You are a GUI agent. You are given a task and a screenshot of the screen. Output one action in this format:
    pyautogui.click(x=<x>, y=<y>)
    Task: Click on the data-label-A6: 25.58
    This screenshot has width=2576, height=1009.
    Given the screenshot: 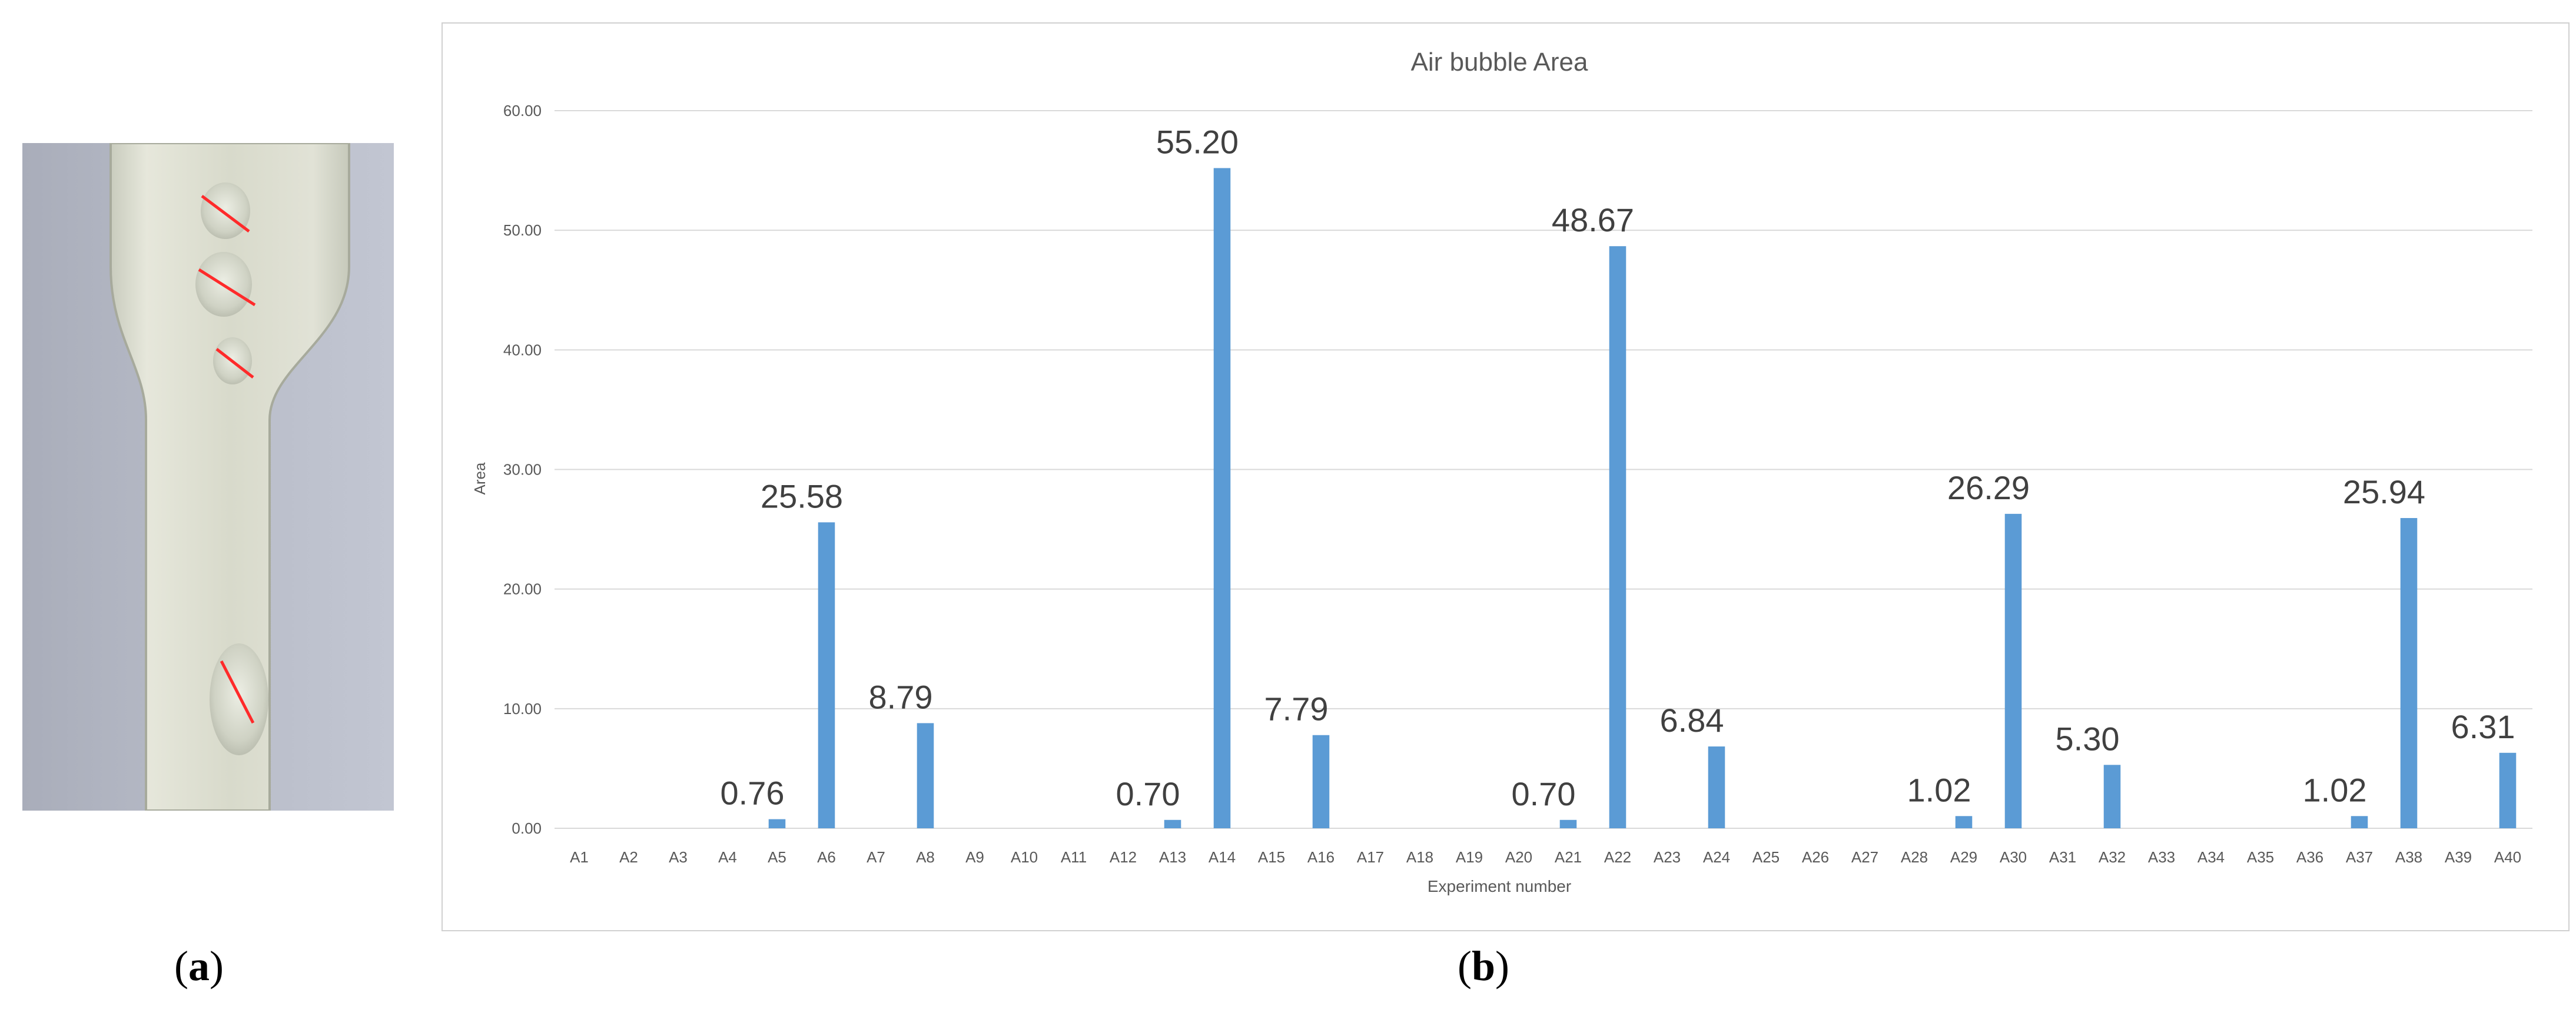 What is the action you would take?
    pyautogui.click(x=802, y=496)
    